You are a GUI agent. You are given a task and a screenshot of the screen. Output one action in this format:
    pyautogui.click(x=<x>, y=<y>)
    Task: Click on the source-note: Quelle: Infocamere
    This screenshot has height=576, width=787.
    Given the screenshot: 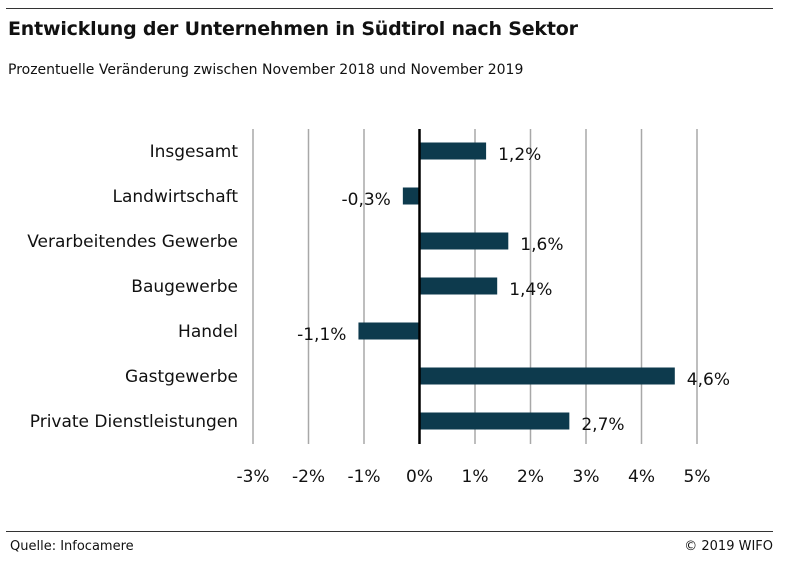 What is the action you would take?
    pyautogui.click(x=72, y=546)
    